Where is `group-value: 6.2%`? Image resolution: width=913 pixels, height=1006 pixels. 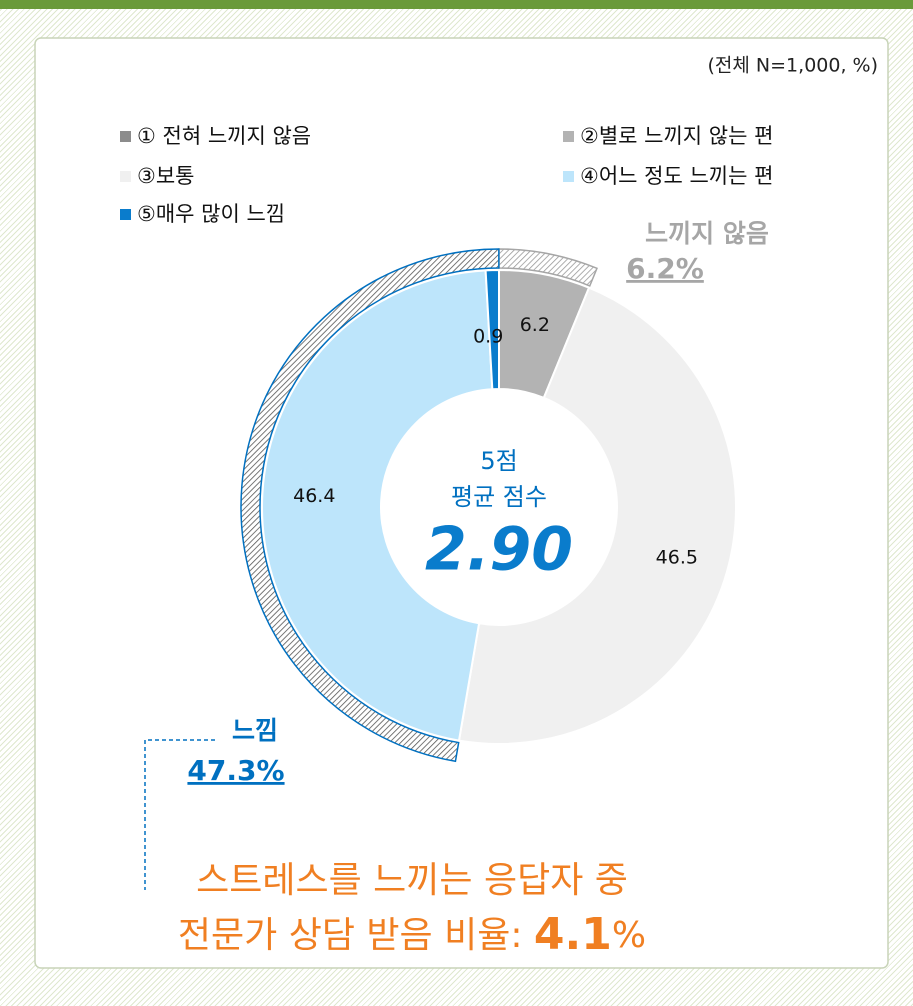
group-value: 6.2% is located at coordinates (665, 268).